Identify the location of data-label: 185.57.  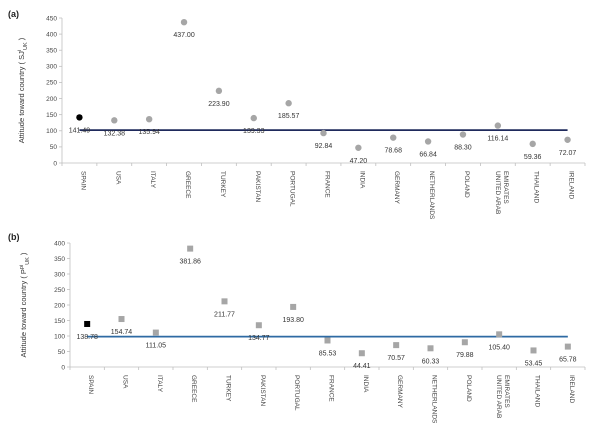
(289, 116).